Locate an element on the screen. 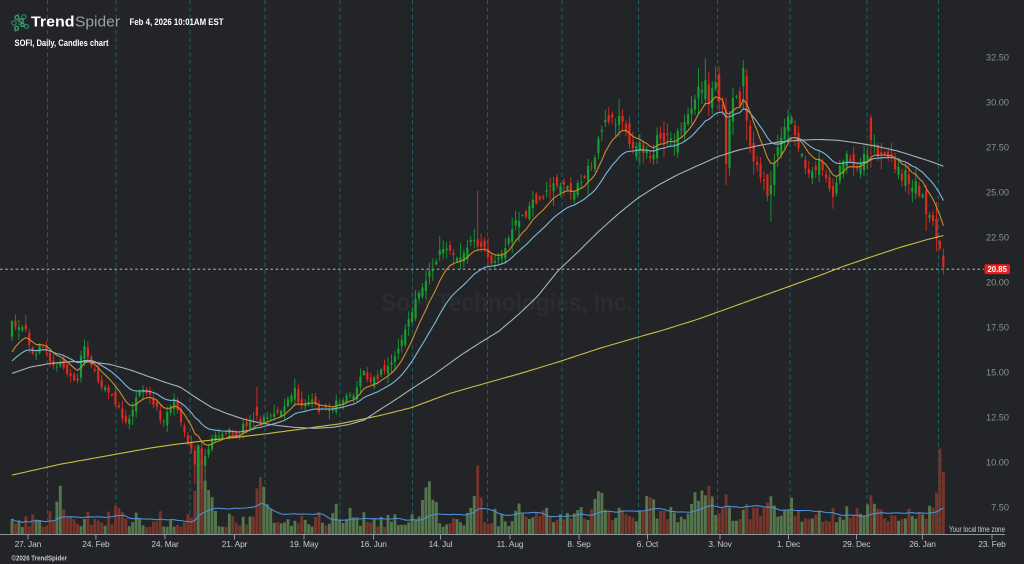 The image size is (1024, 564). svg-text: Spider is located at coordinates (97, 22).